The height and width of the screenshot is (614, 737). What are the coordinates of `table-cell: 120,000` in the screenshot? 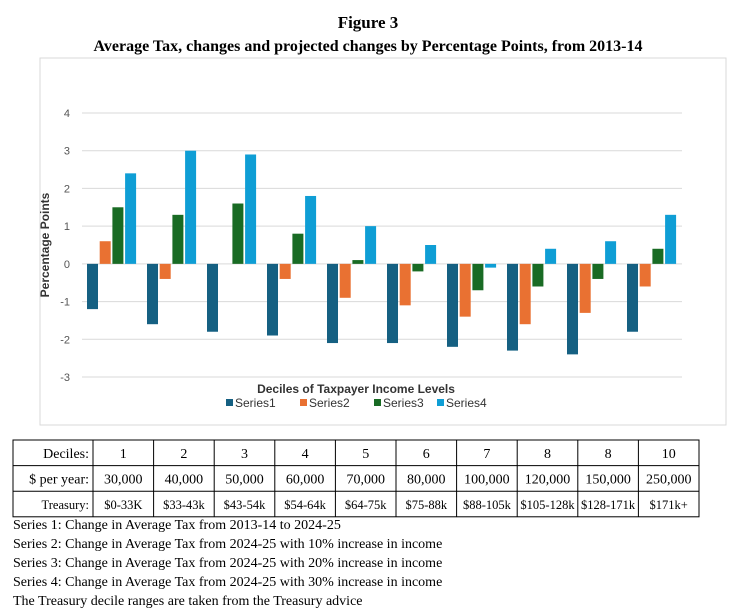 It's located at (548, 480).